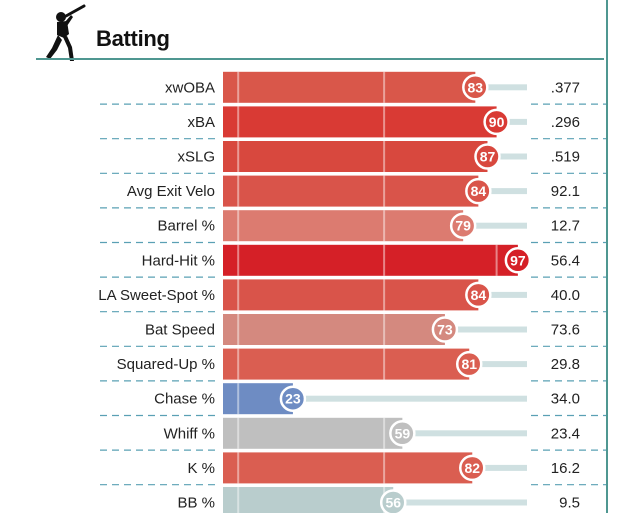  I want to click on percentile-label: 83, so click(476, 87).